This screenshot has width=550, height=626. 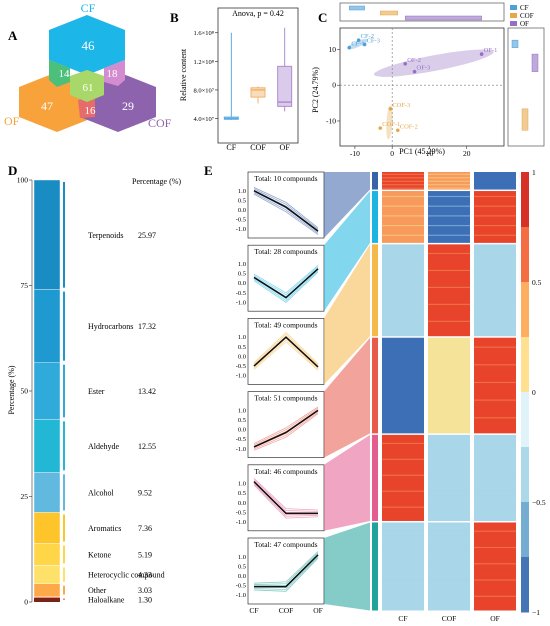 I want to click on panel-label-e: E, so click(x=208, y=170).